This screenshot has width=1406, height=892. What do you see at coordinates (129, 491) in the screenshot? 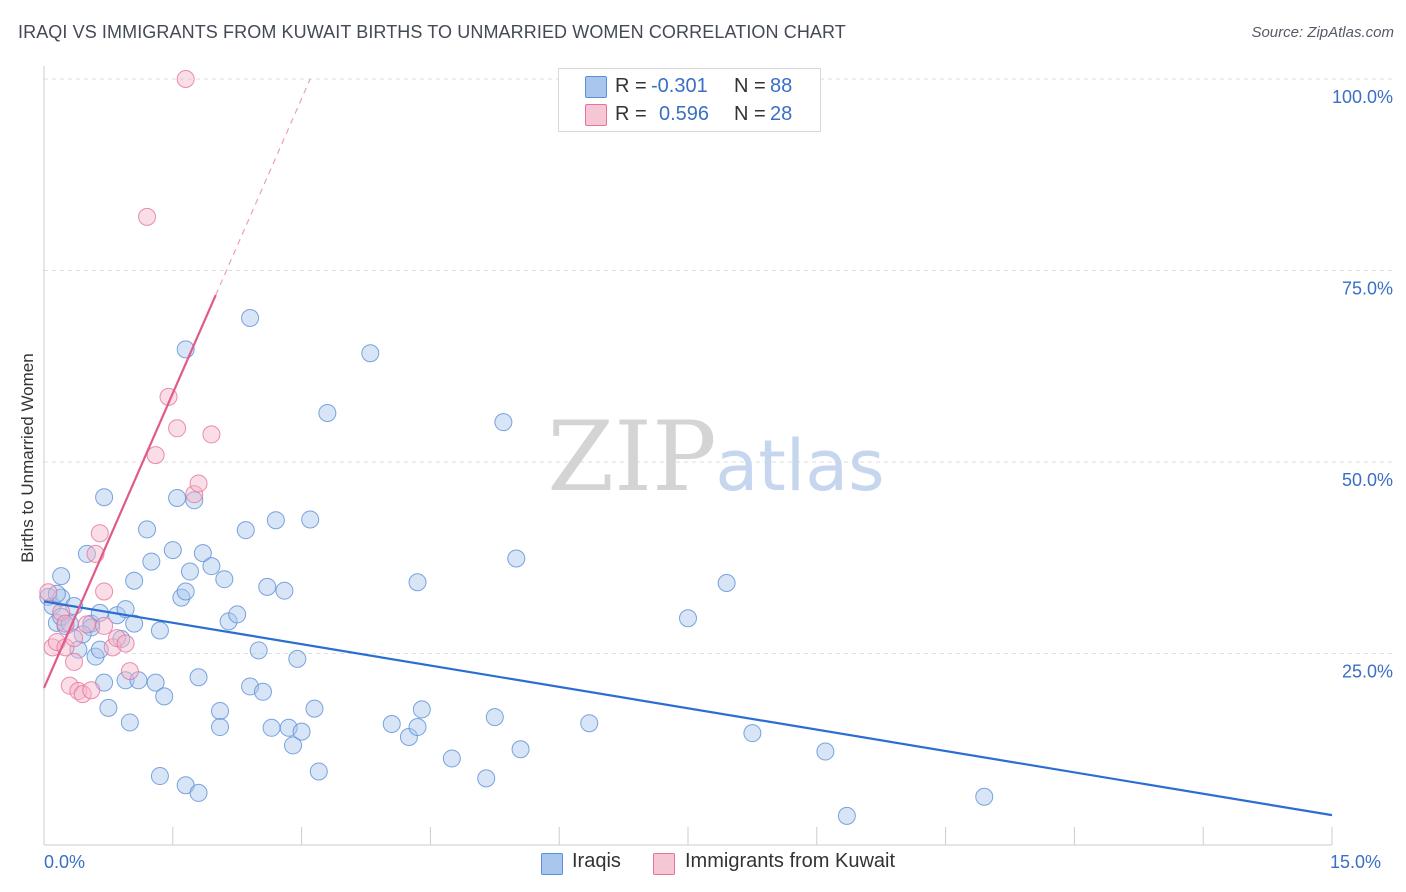
I see `trend-line-kuwait` at bounding box center [129, 491].